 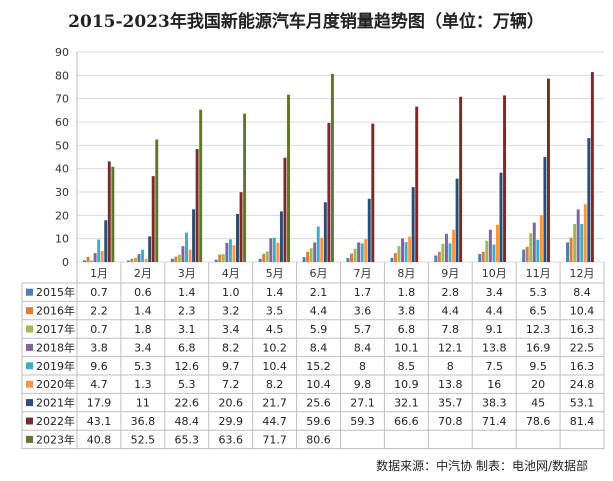 What do you see at coordinates (274, 403) in the screenshot?
I see `table-cell: 21.7` at bounding box center [274, 403].